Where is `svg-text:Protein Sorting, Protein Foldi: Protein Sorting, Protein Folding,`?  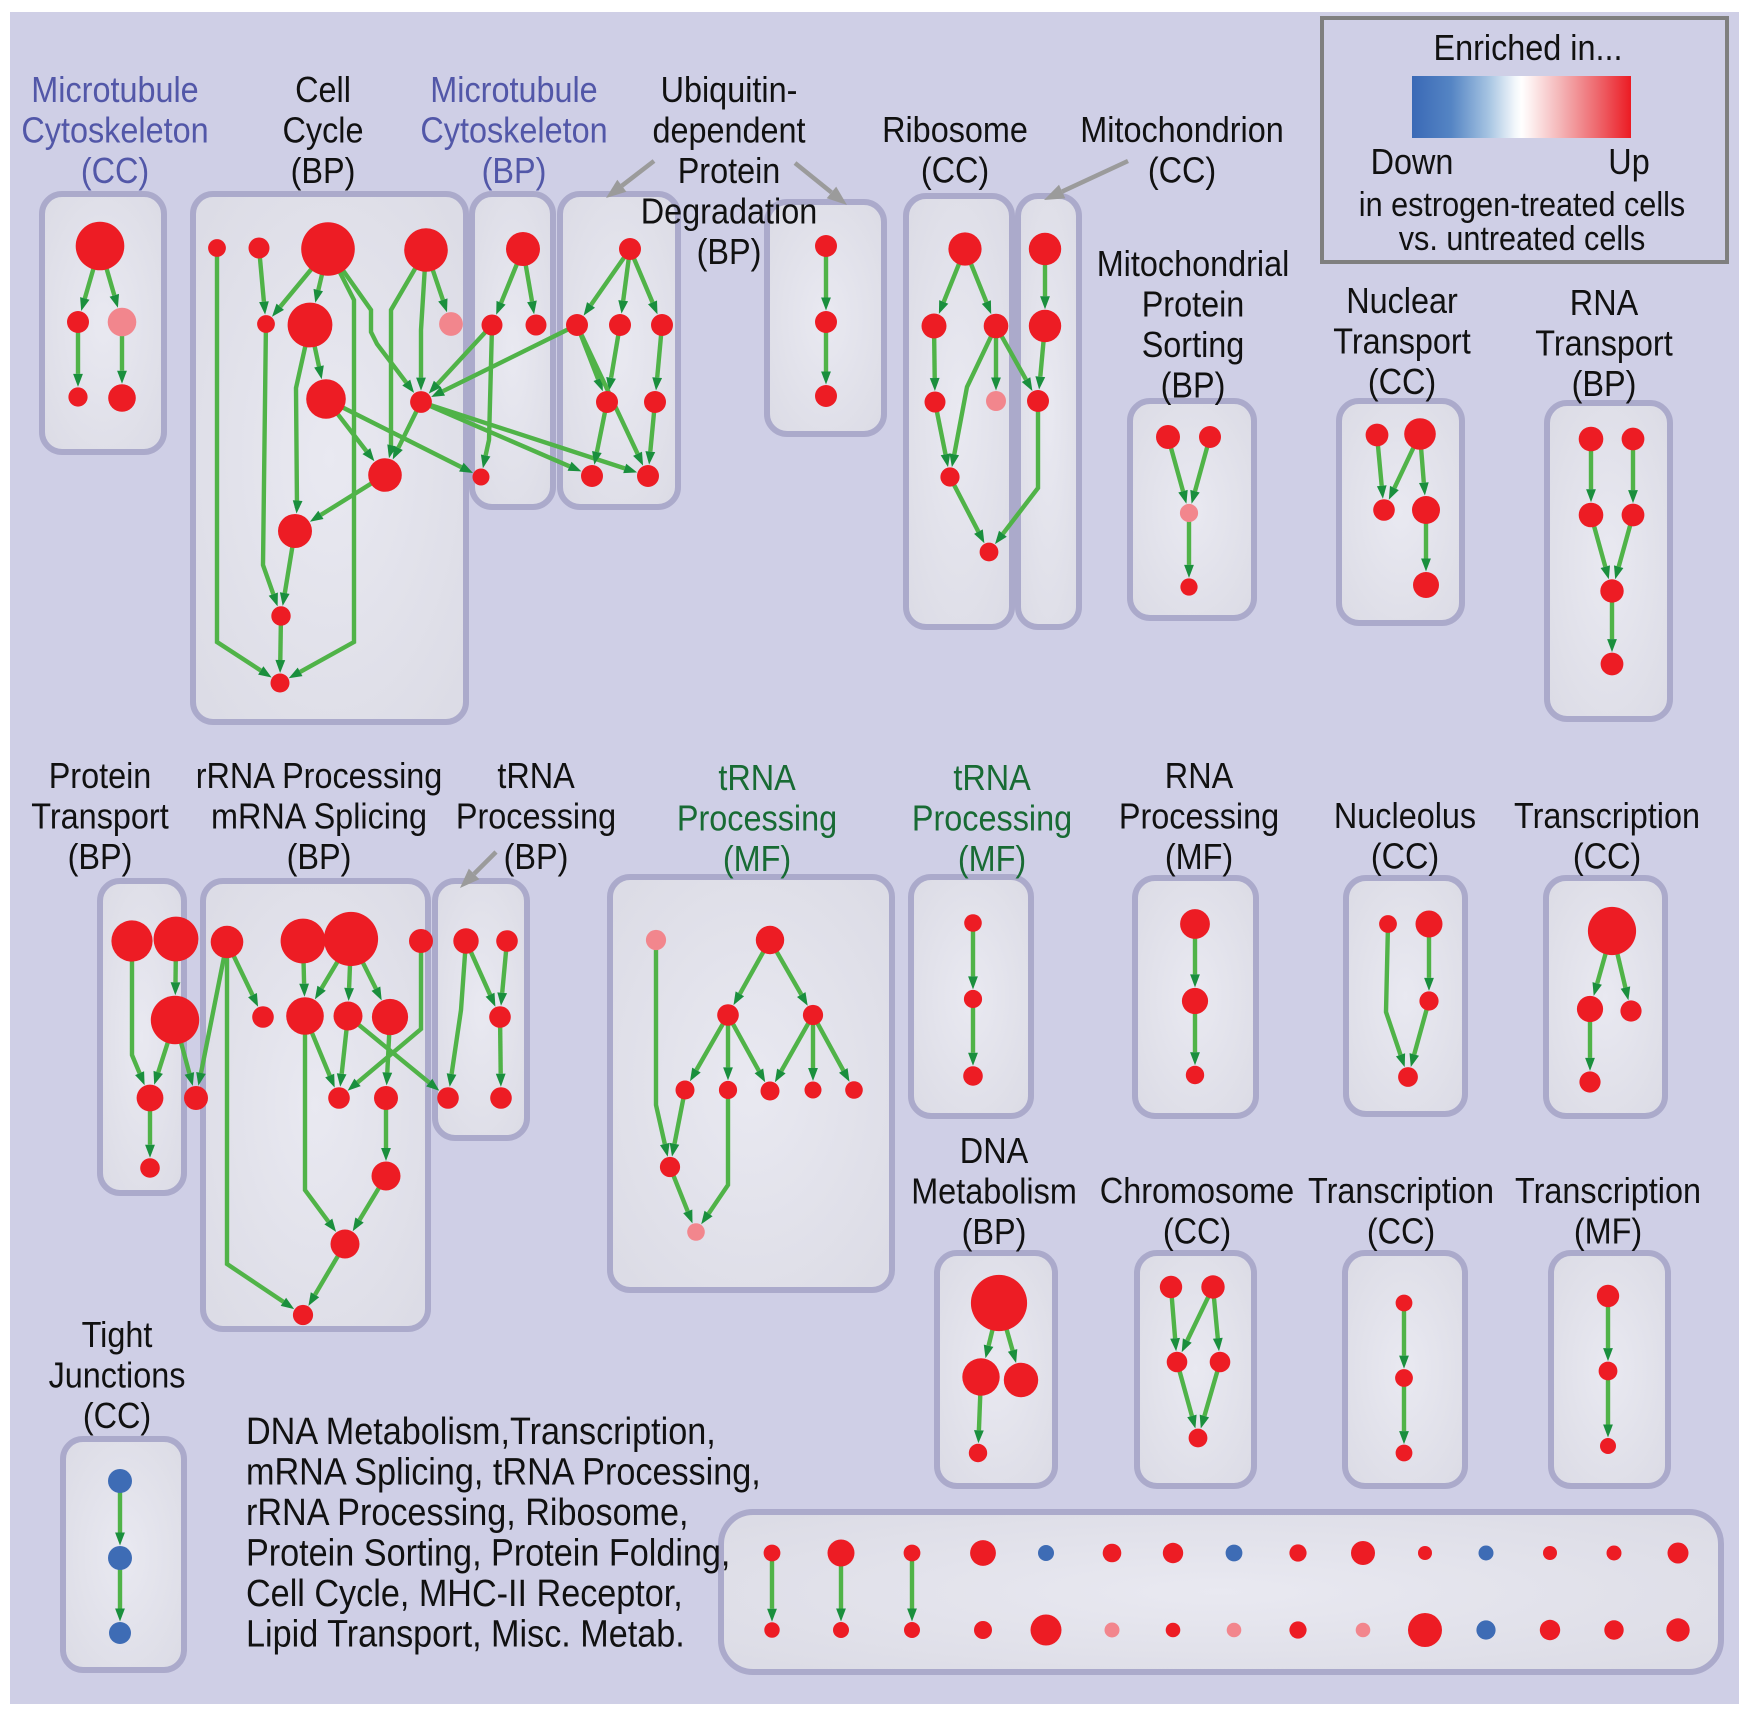 svg-text:Protein Sorting, Protein Foldi: Protein Sorting, Protein Folding, is located at coordinates (488, 1552).